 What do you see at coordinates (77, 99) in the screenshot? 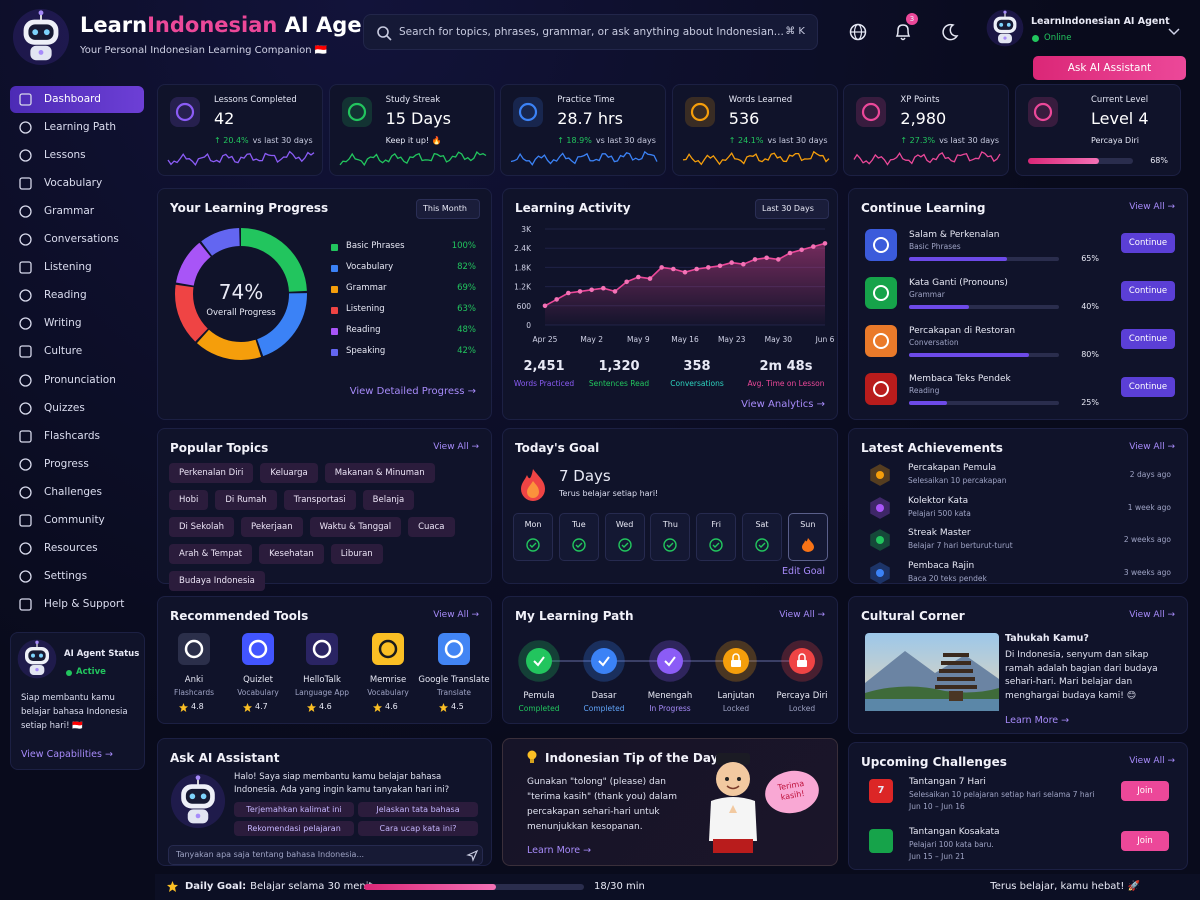
I see `nav-item: Dashboard` at bounding box center [77, 99].